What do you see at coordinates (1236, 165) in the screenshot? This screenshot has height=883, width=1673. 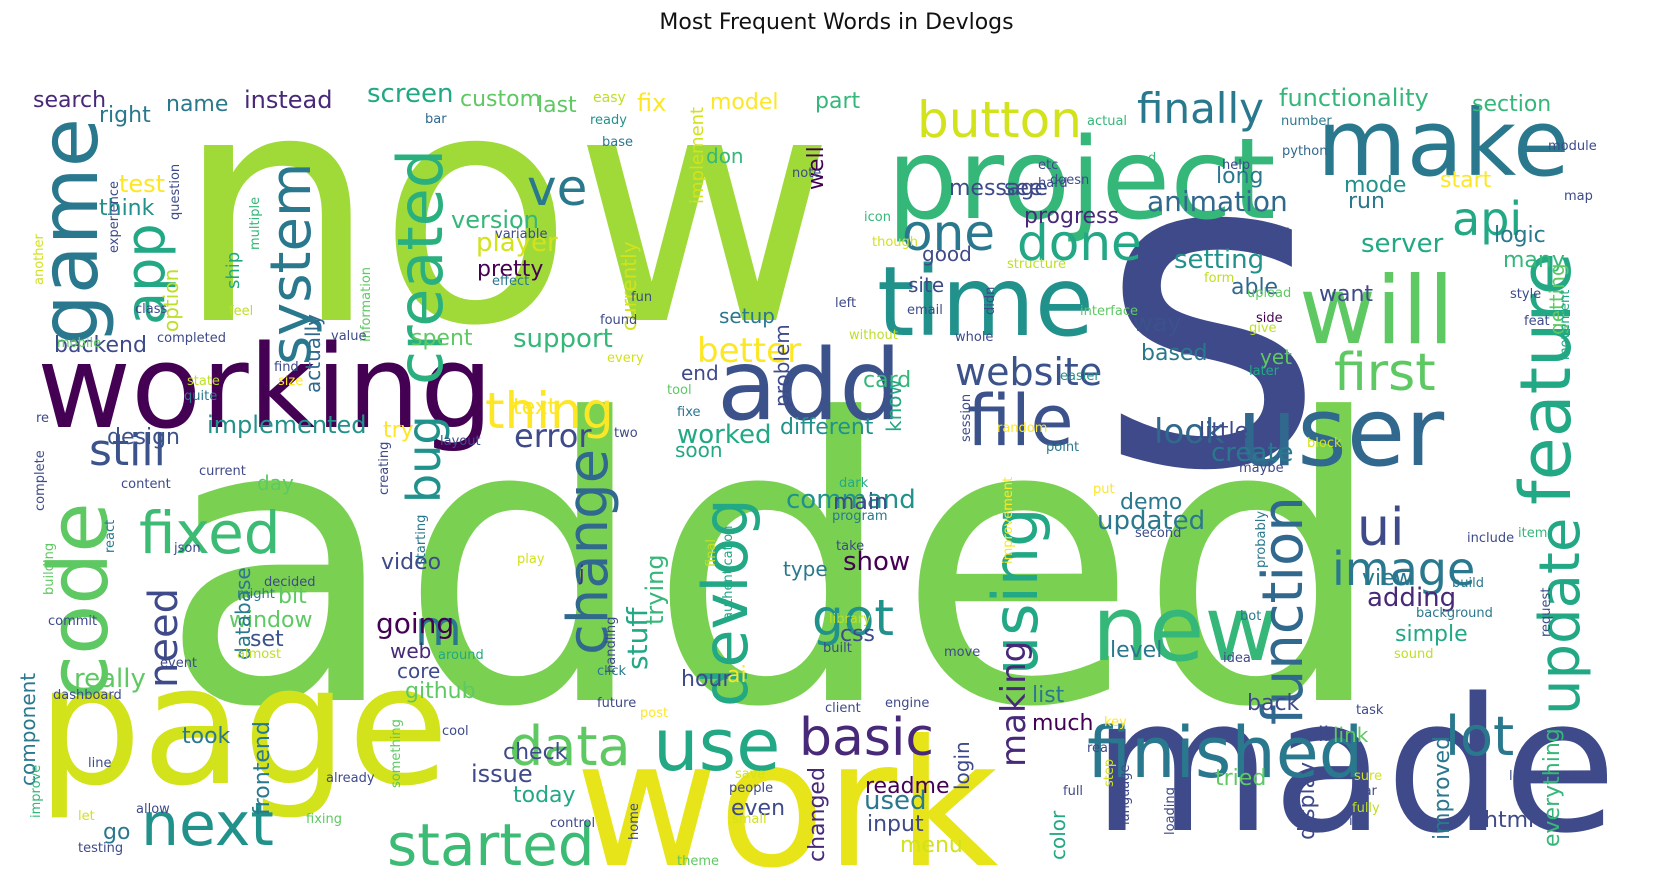 I see `word-help: help` at bounding box center [1236, 165].